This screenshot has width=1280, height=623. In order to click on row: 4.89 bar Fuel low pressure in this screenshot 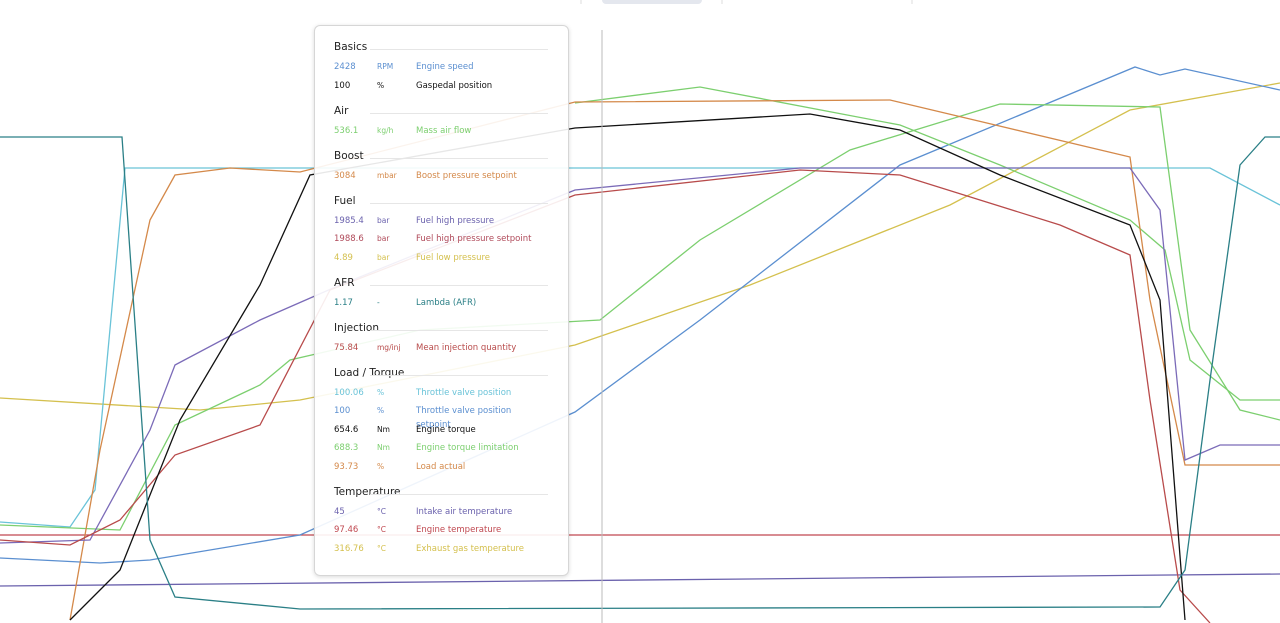, I will do `click(441, 260)`.